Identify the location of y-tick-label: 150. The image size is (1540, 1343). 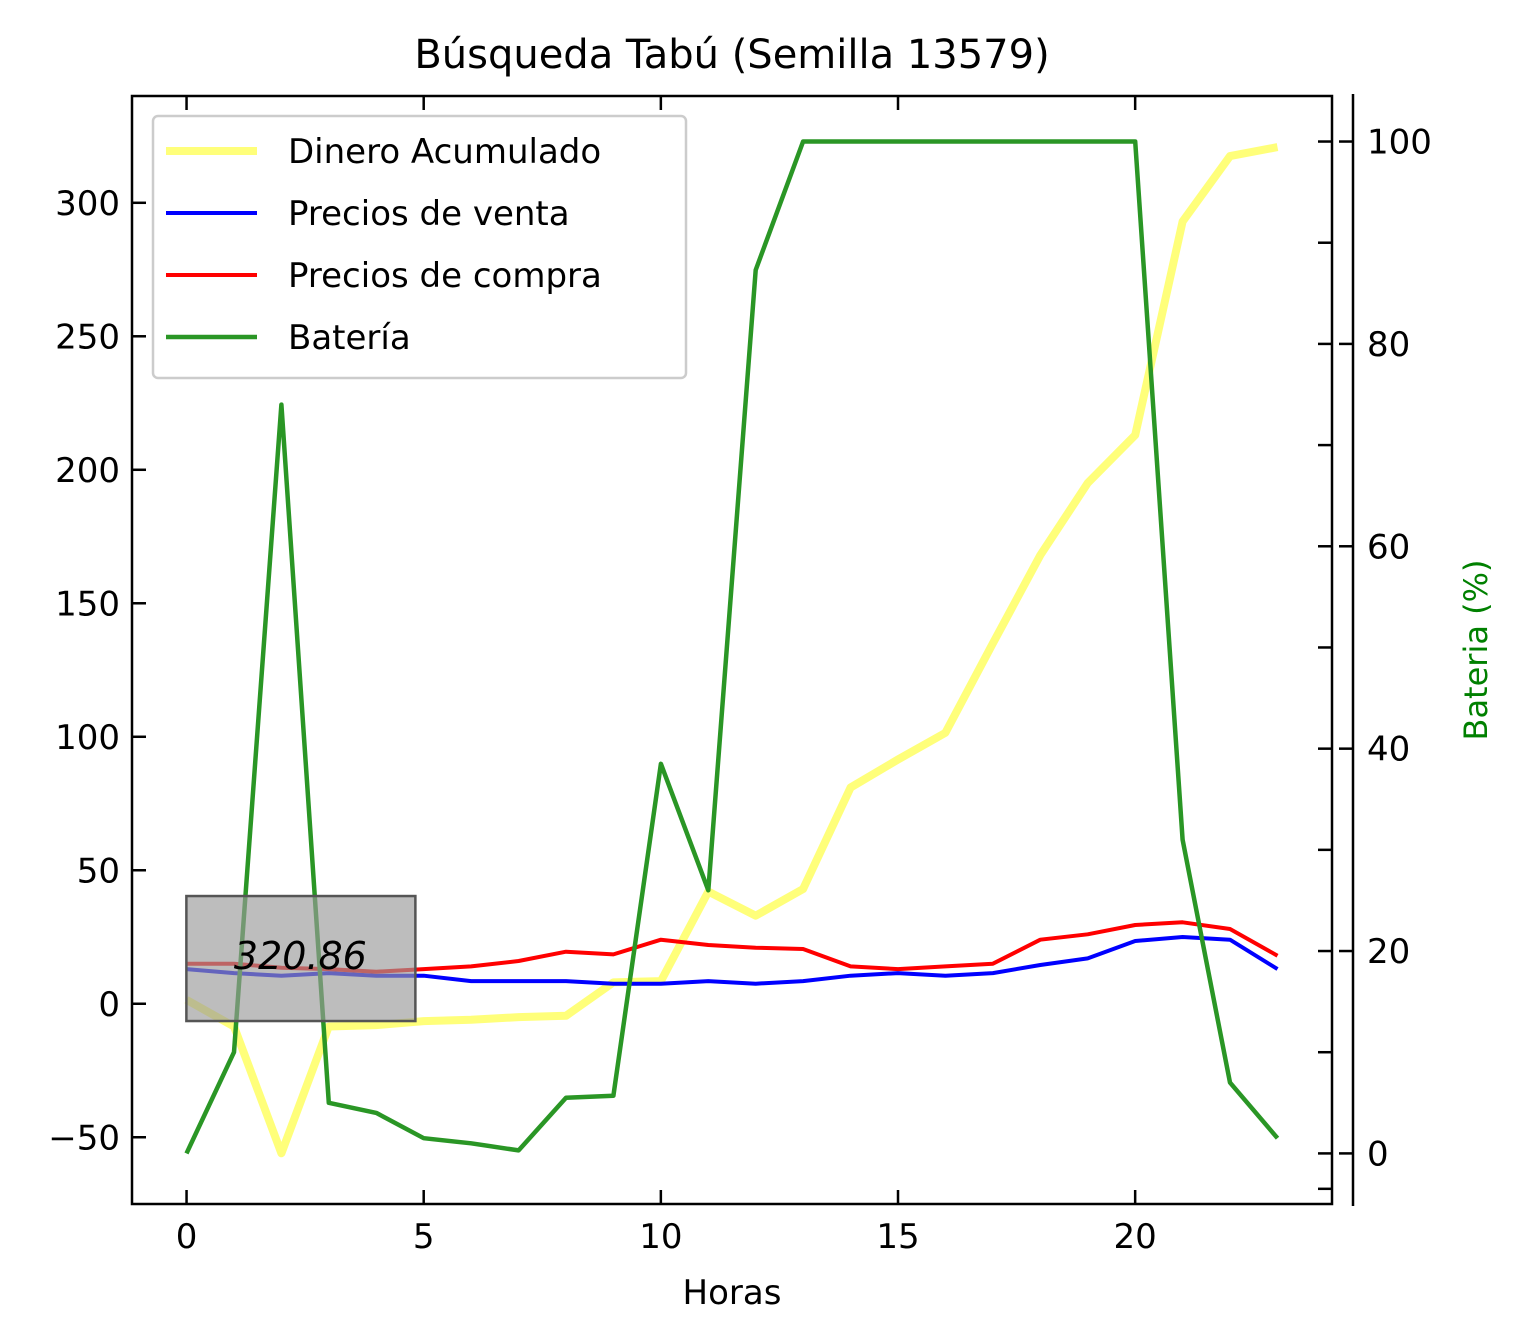
(87, 604).